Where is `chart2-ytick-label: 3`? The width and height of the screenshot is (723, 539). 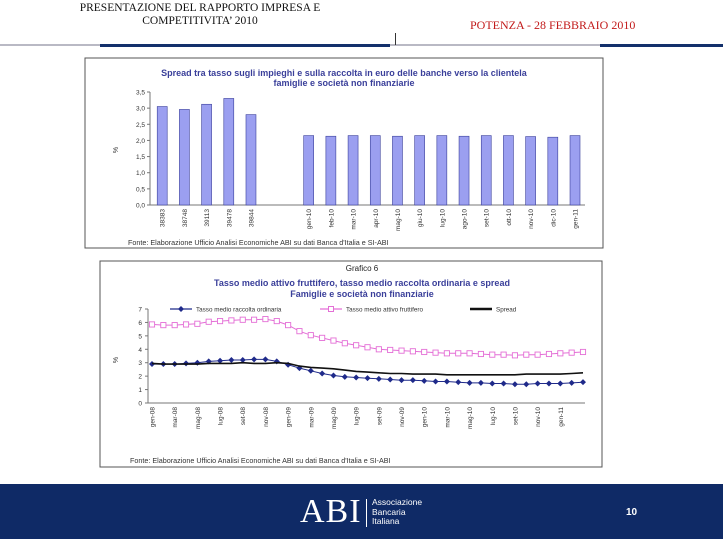
chart2-ytick-label: 3 is located at coordinates (140, 363).